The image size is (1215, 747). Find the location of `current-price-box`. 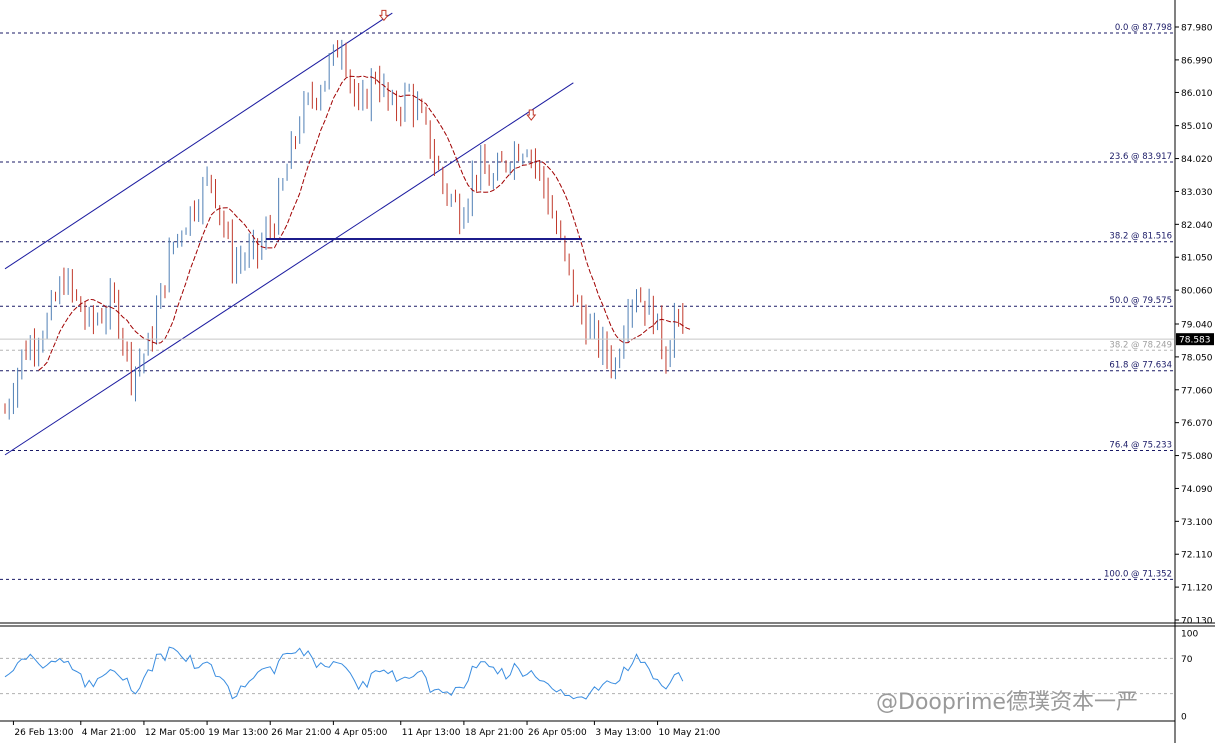

current-price-box is located at coordinates (1195, 339).